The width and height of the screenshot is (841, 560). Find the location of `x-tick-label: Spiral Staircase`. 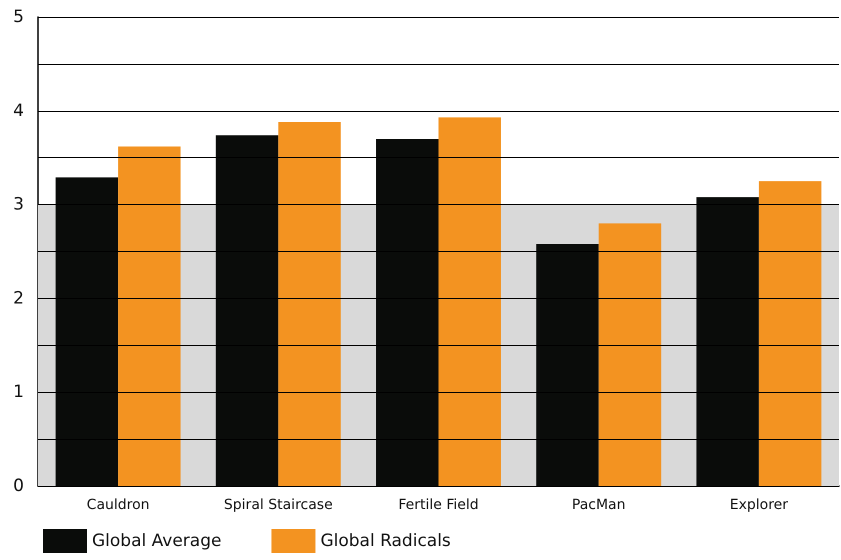

x-tick-label: Spiral Staircase is located at coordinates (278, 505).